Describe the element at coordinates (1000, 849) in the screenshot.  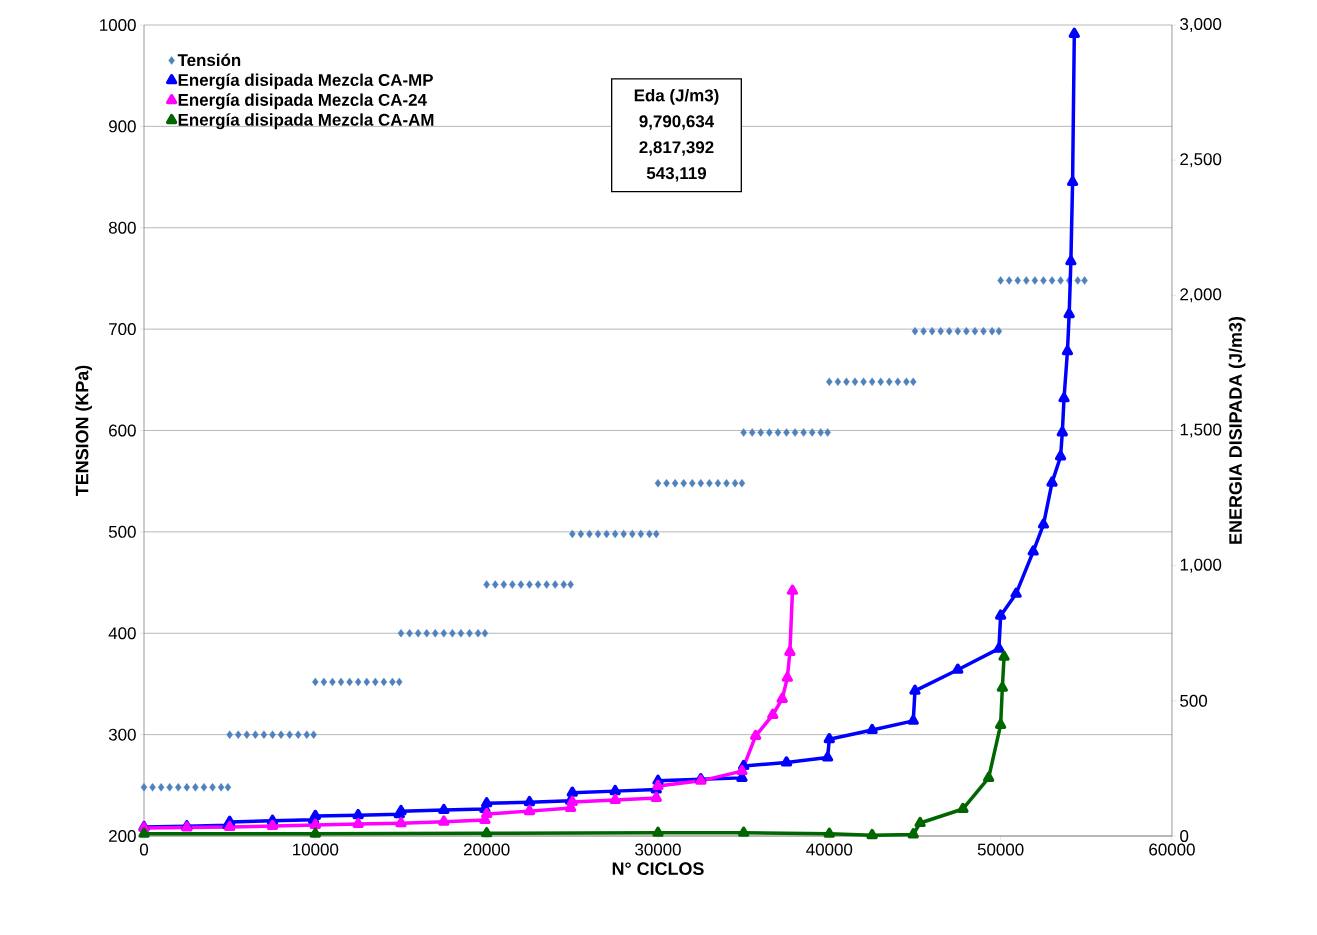
I see `x-tick-label: 50000` at that location.